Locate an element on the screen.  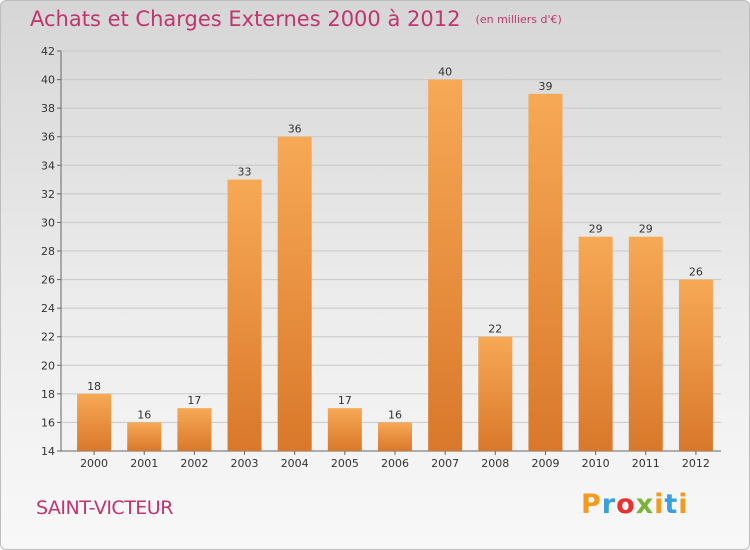
value-label: 40 is located at coordinates (445, 72).